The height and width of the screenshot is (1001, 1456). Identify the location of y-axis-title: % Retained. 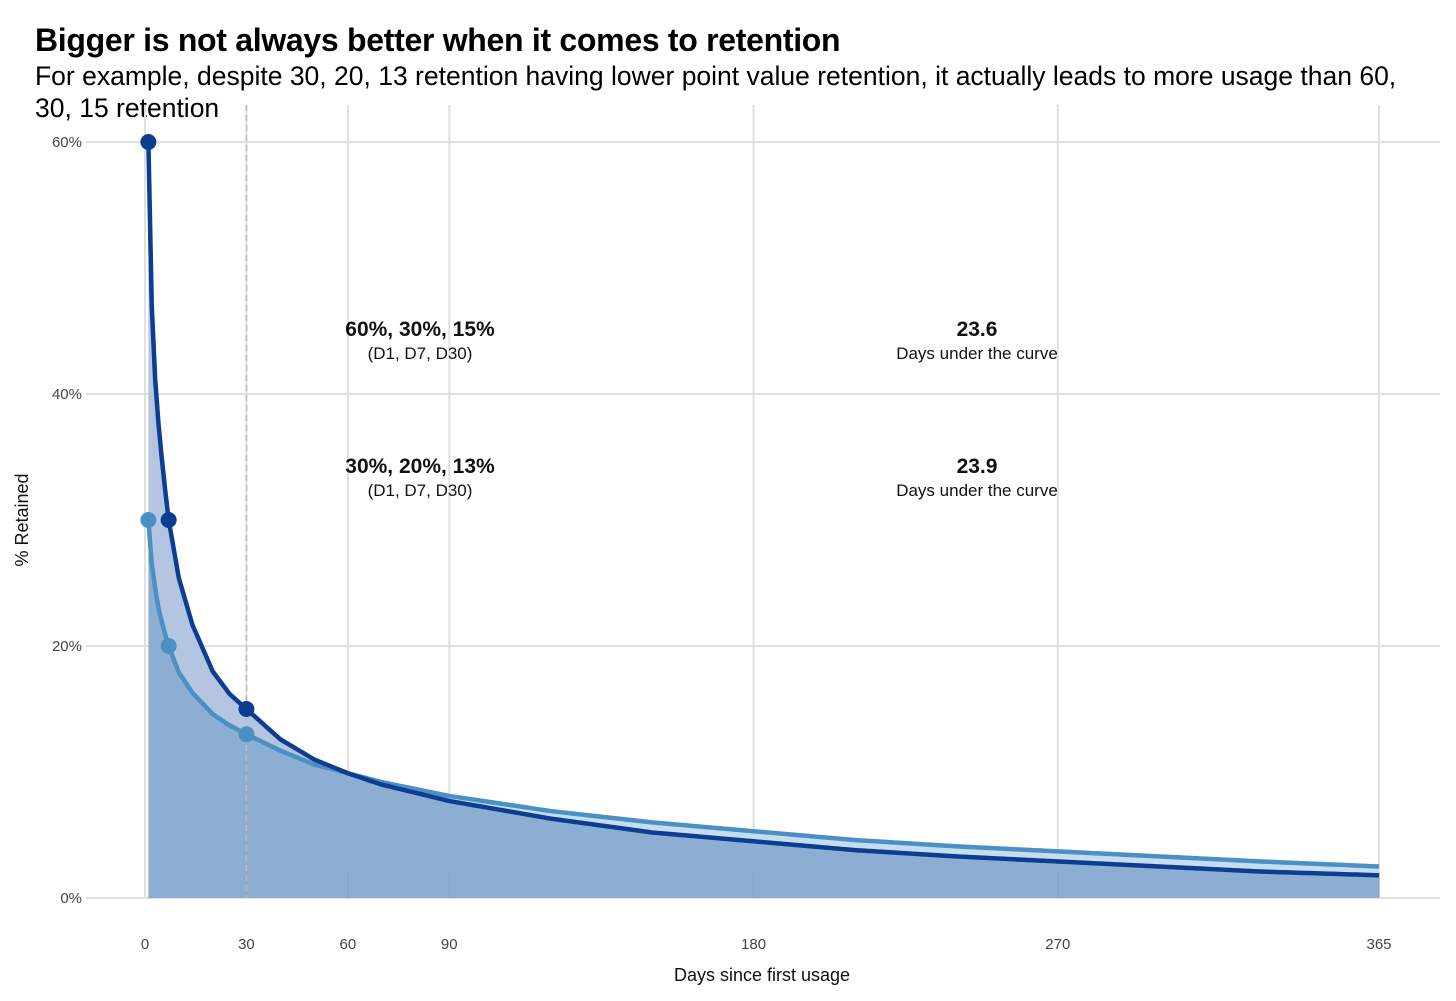
(22, 519).